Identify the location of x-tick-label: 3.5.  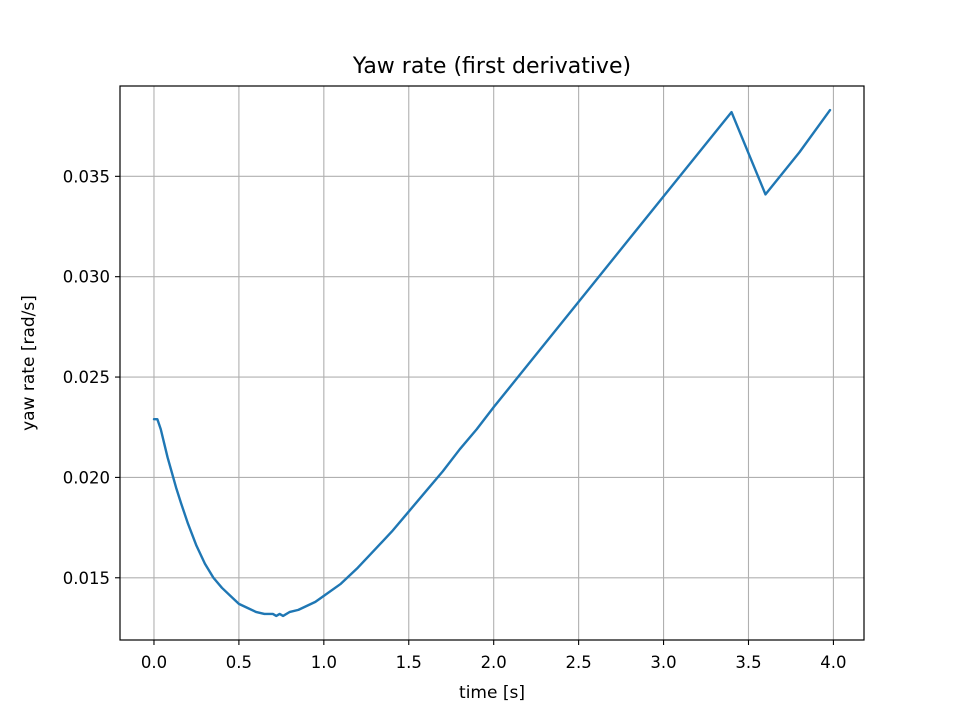
(748, 662).